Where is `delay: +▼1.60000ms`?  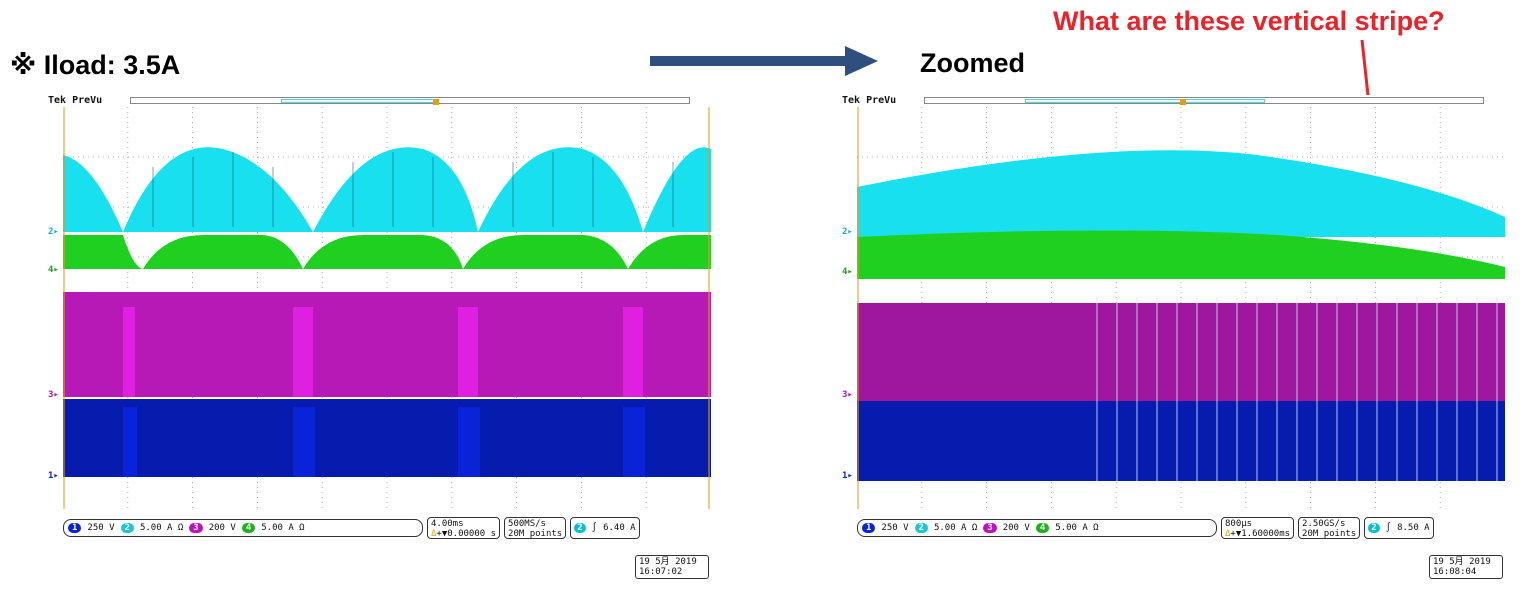 delay: +▼1.60000ms is located at coordinates (1260, 534).